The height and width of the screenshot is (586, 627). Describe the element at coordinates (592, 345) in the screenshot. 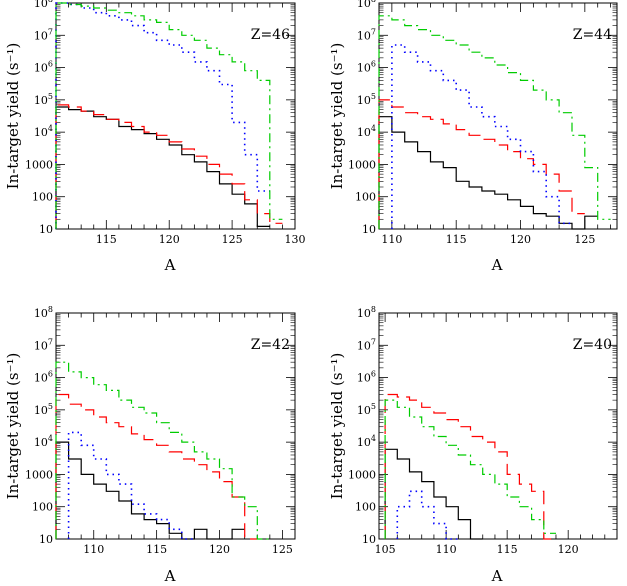

I see `panel-label: Z=40` at that location.